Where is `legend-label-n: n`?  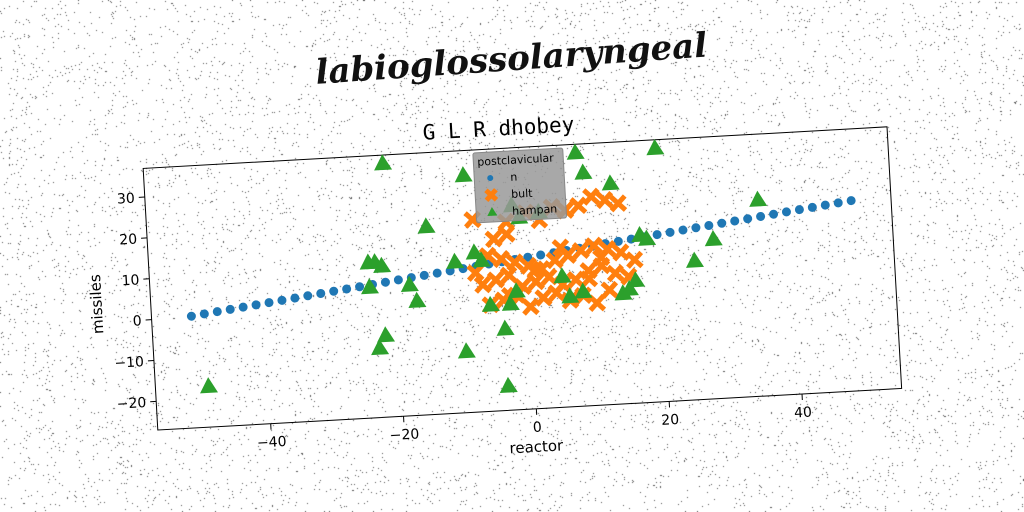
legend-label-n: n is located at coordinates (514, 177).